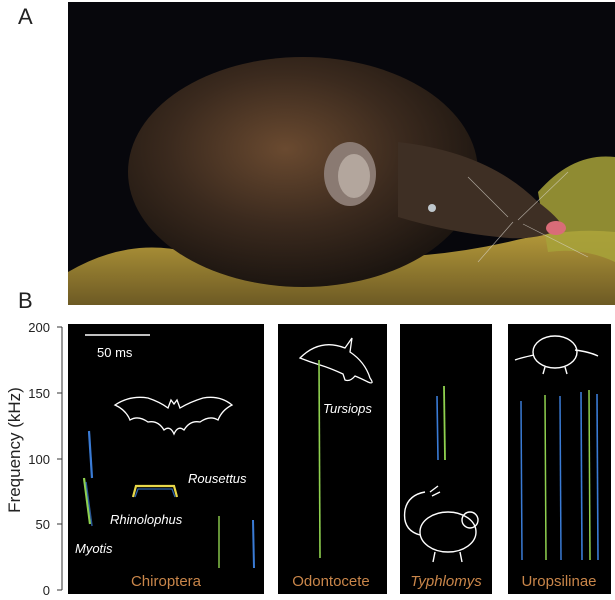 This screenshot has width=615, height=600. Describe the element at coordinates (166, 581) in the screenshot. I see `group-chiroptera: Chiroptera` at that location.